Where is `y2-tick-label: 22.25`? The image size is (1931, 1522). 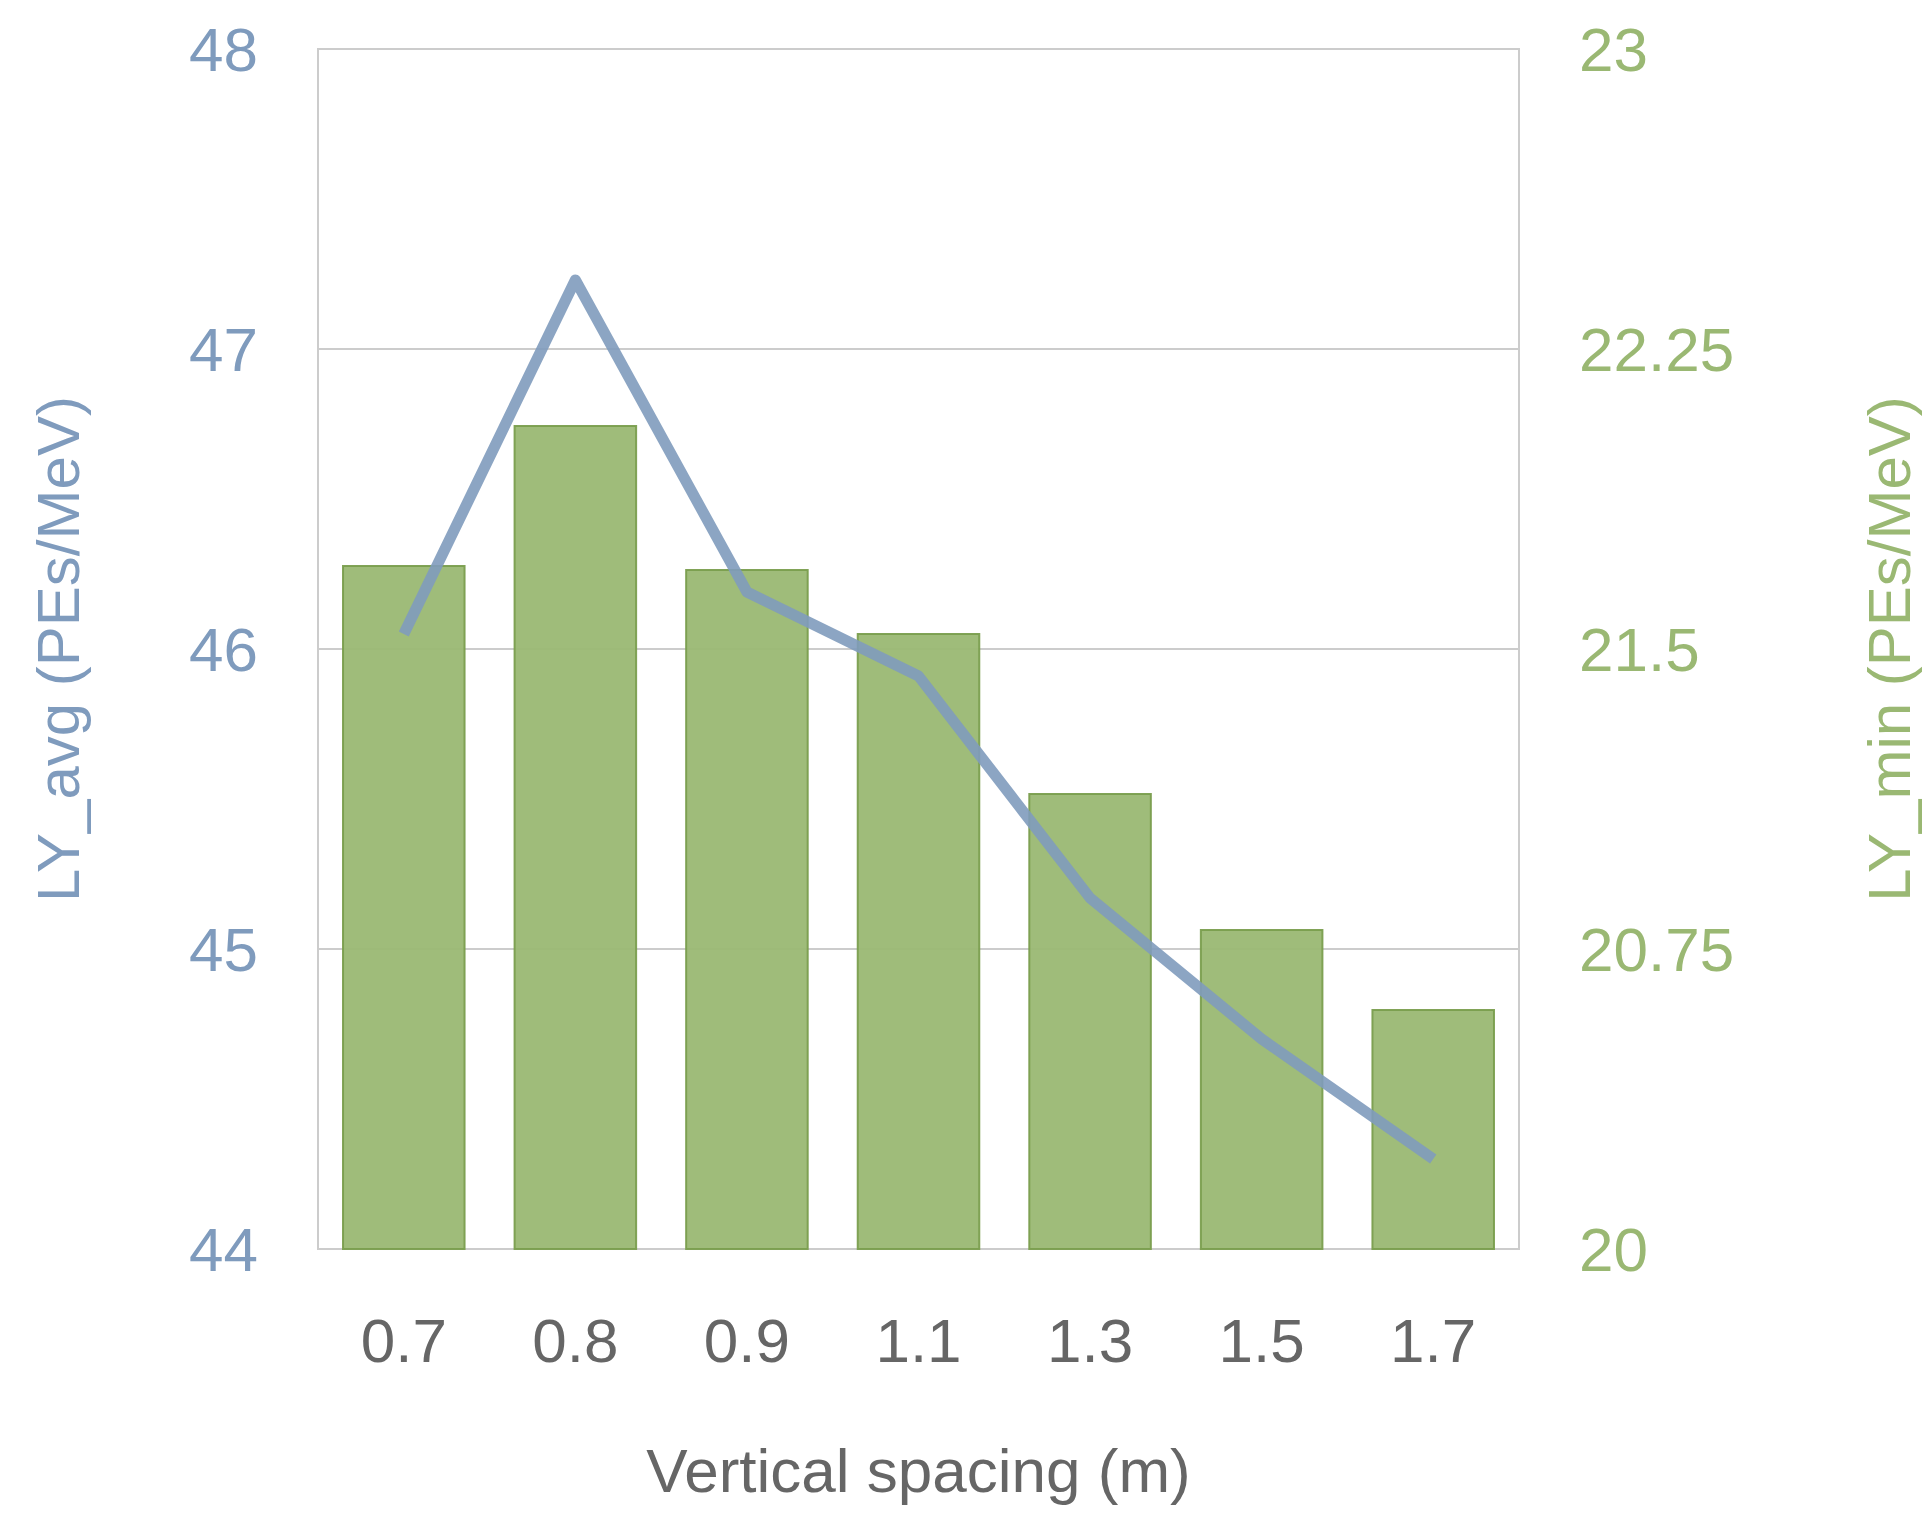 y2-tick-label: 22.25 is located at coordinates (1657, 349).